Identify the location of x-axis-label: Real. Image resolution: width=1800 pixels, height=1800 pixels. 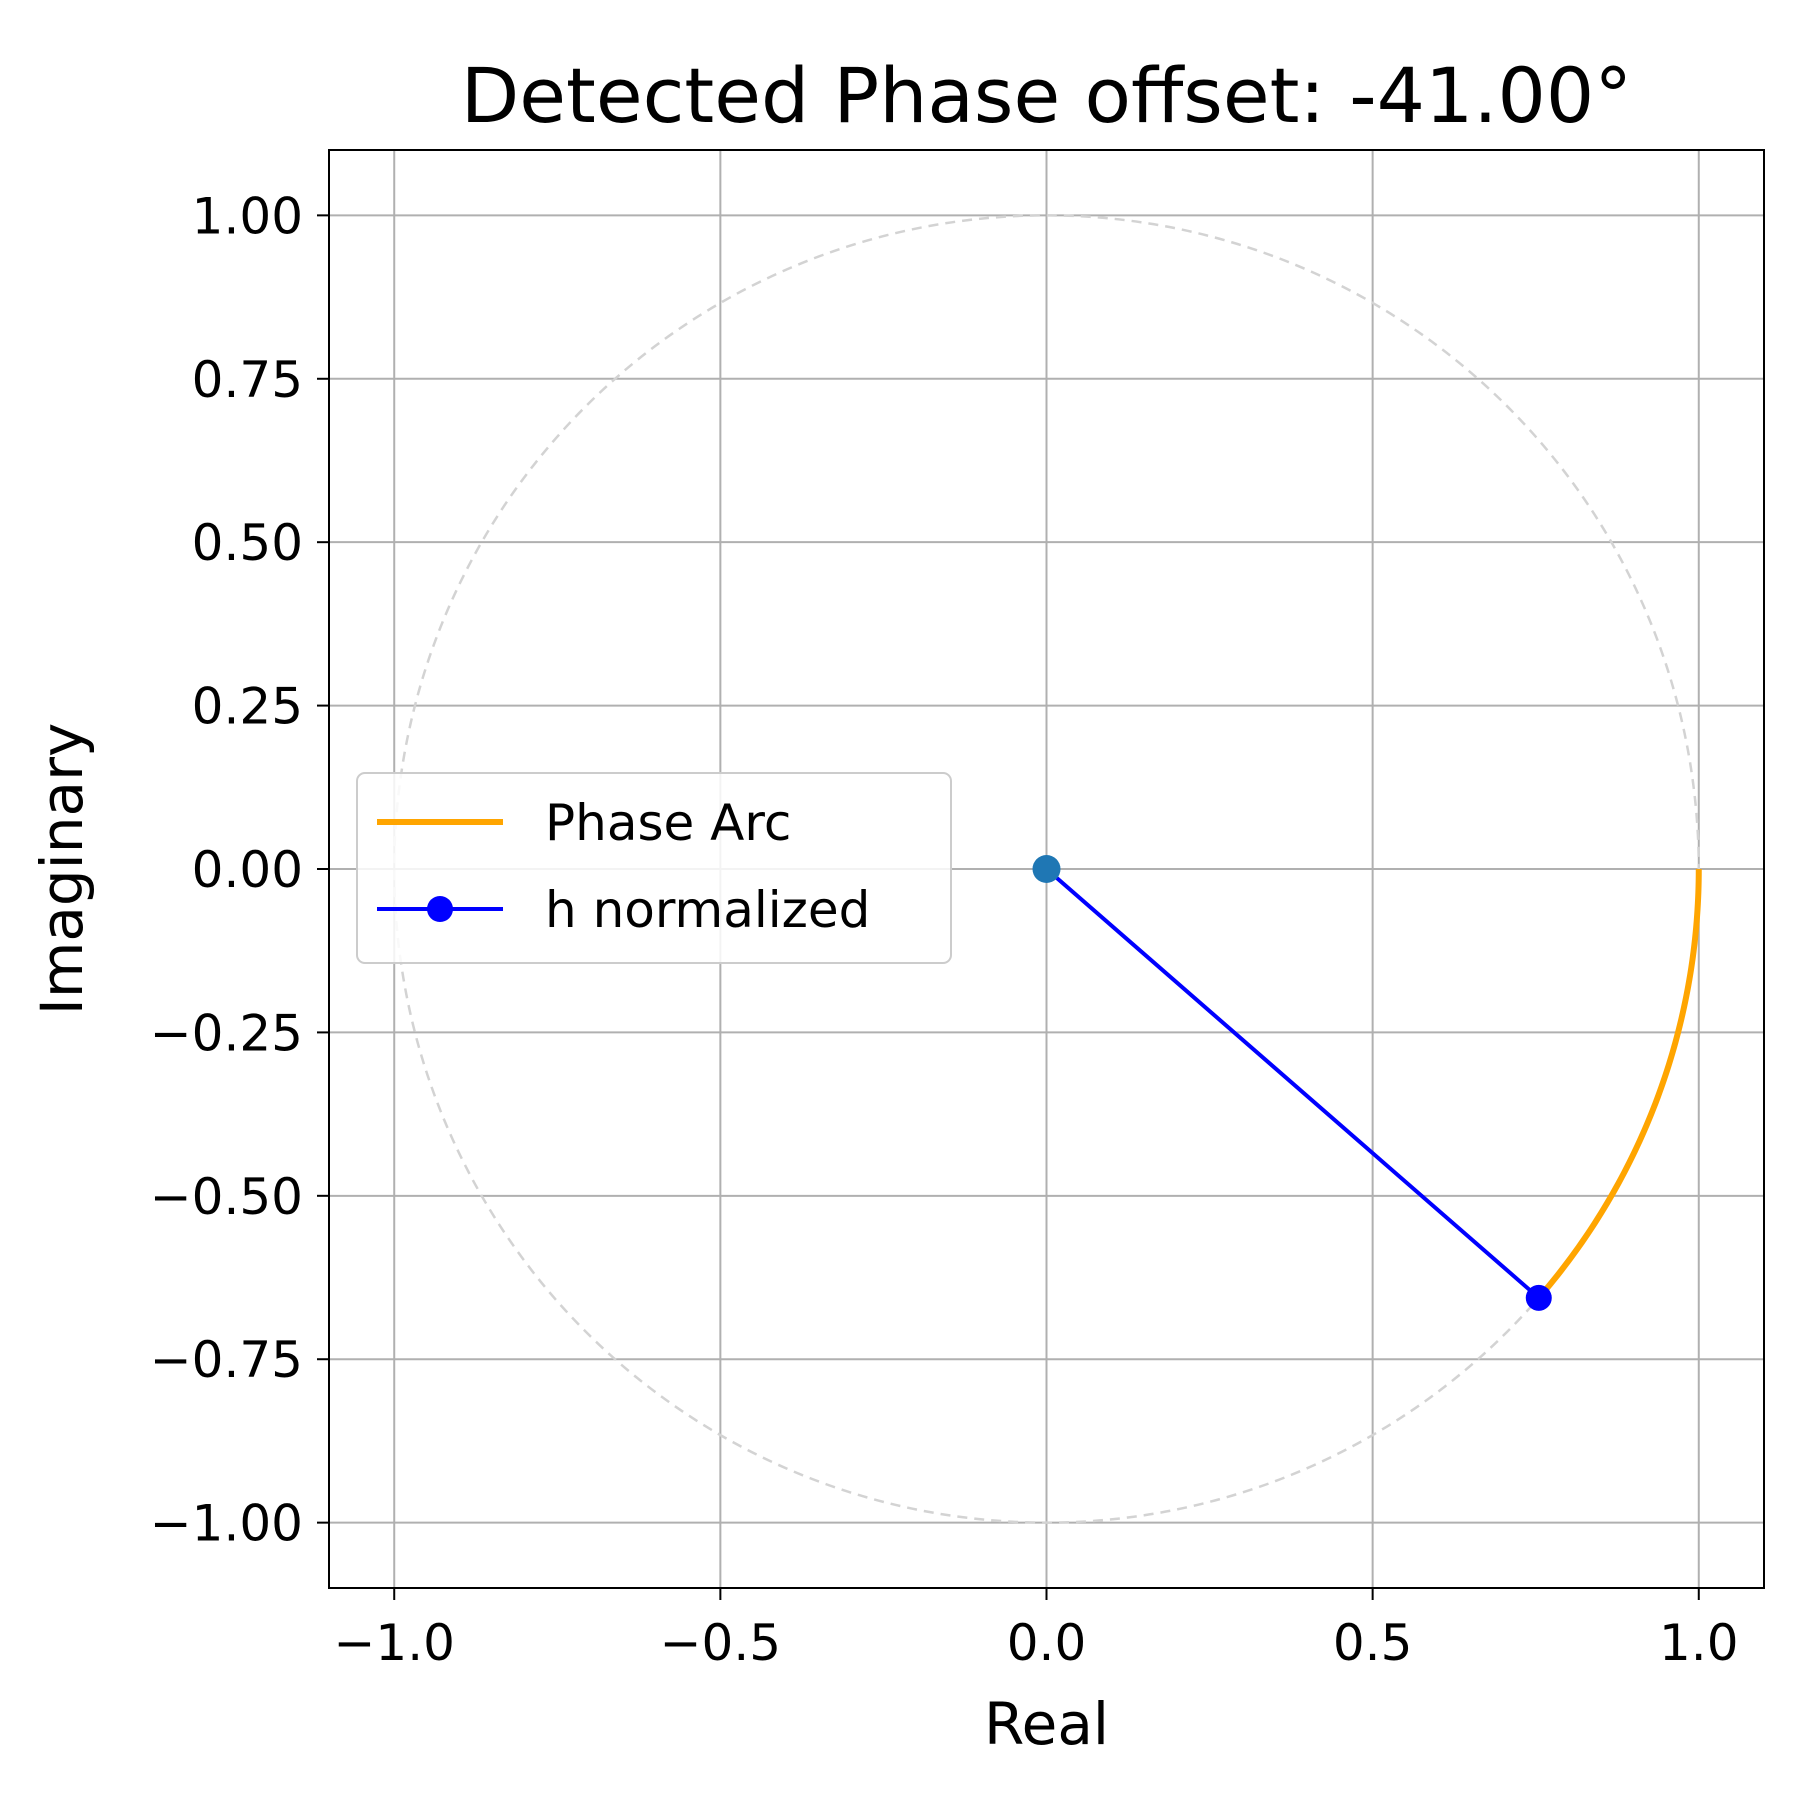
(1046, 1724).